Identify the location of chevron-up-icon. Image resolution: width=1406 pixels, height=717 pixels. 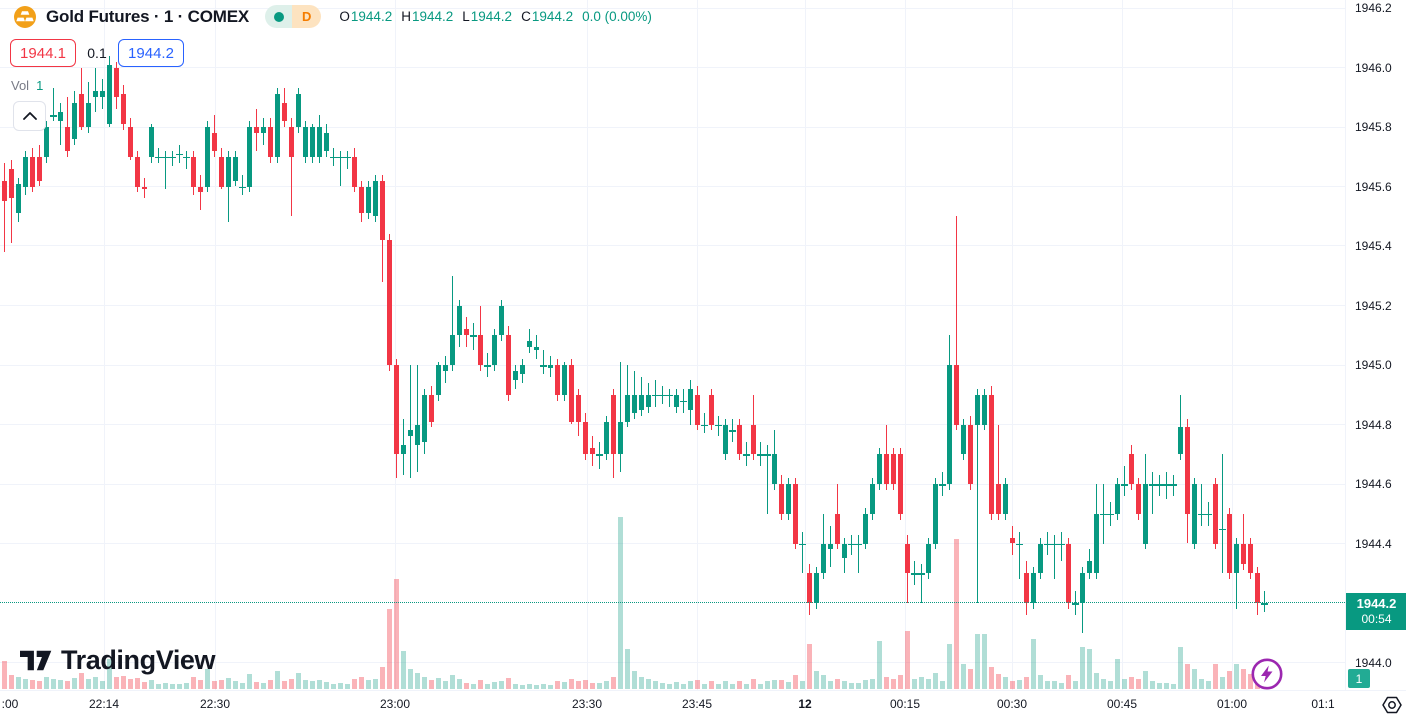
(29, 116).